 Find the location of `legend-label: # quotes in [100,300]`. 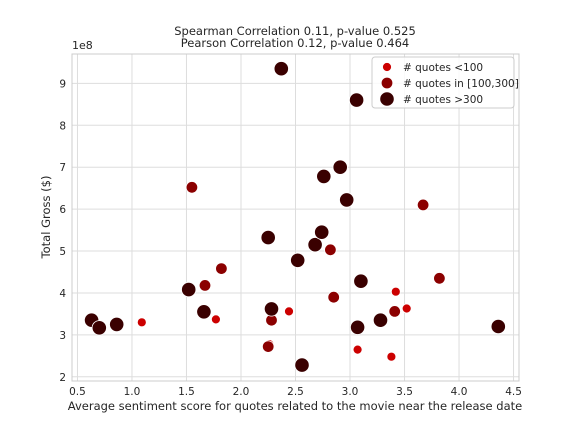

legend-label: # quotes in [100,300] is located at coordinates (461, 84).